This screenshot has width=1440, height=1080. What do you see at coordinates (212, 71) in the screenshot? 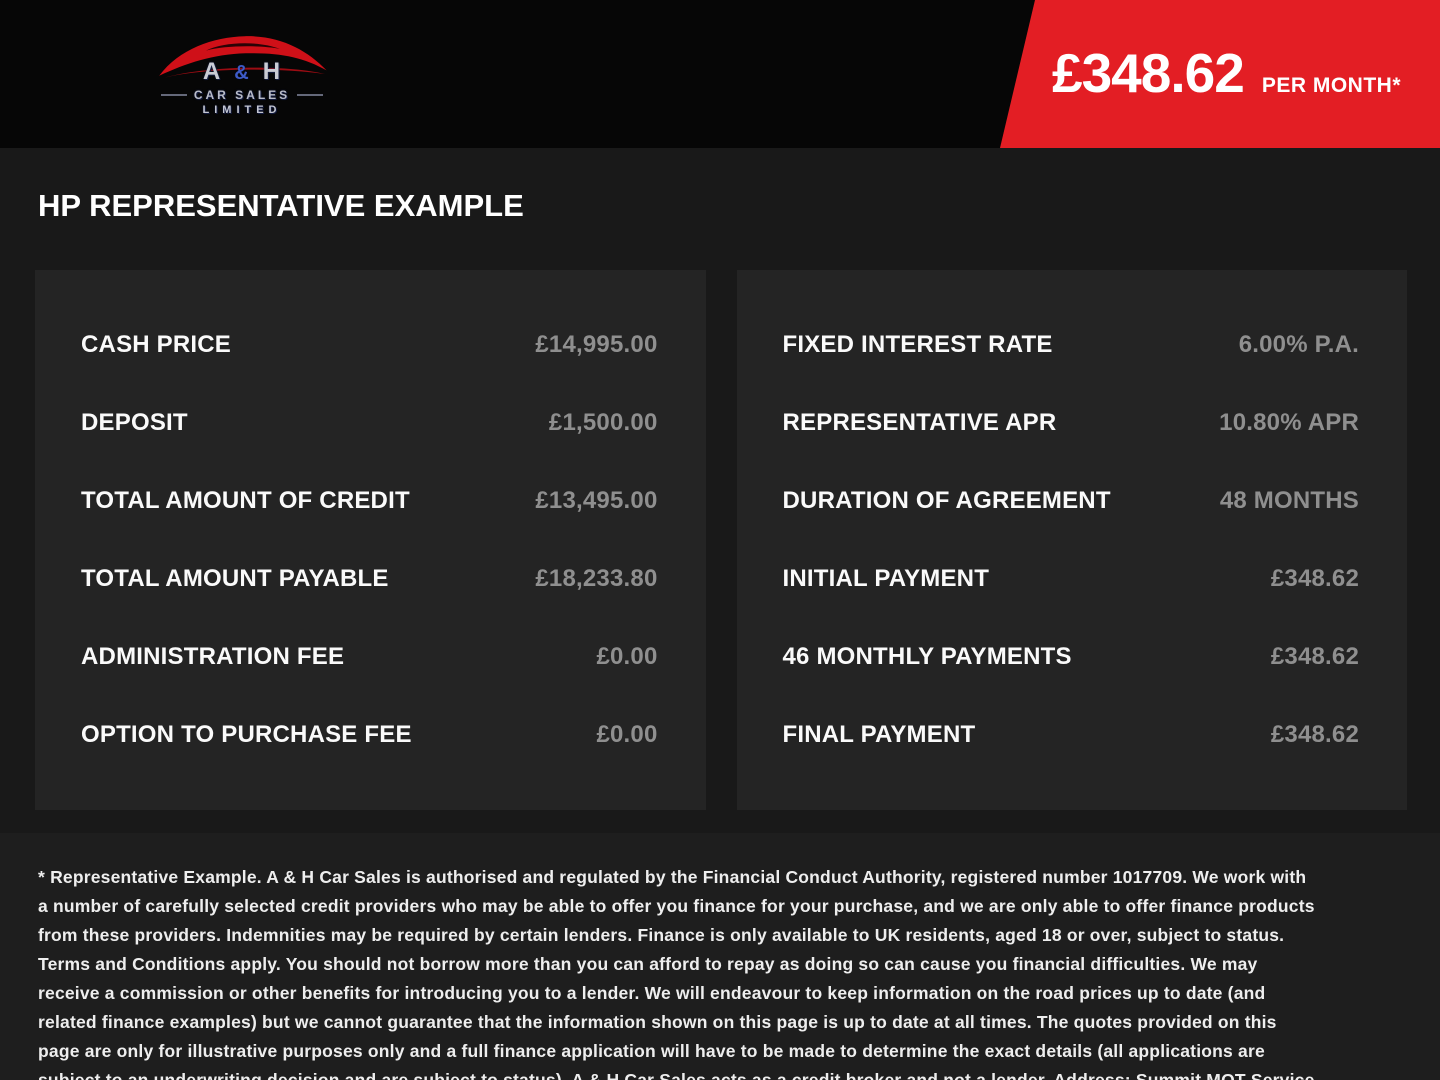
I see `logo-letter-a: A` at bounding box center [212, 71].